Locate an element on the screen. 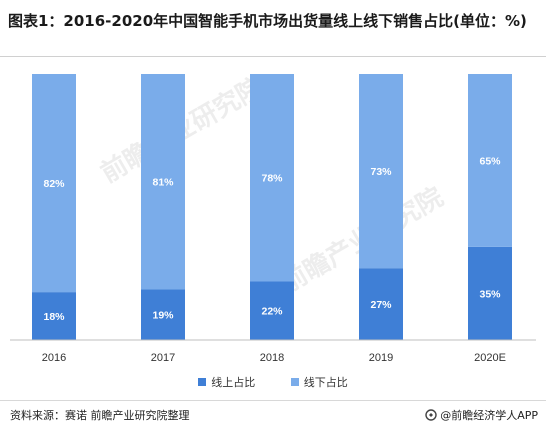 The width and height of the screenshot is (546, 437). qianzhan-logo-icon is located at coordinates (431, 415).